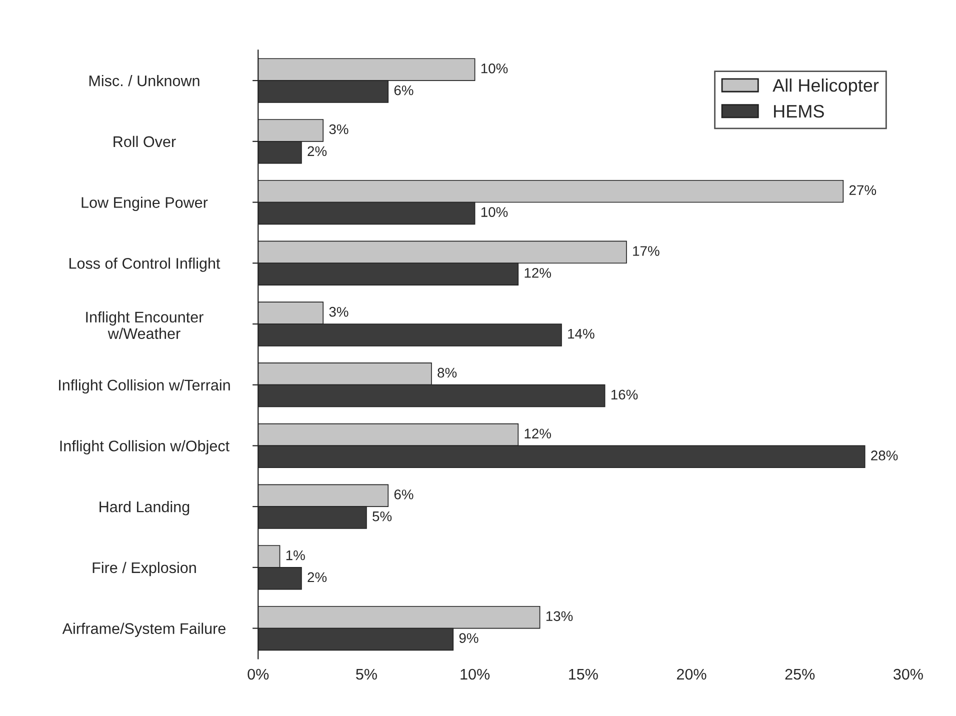 This screenshot has height=716, width=956. What do you see at coordinates (624, 395) in the screenshot?
I see `data-label: 16%` at bounding box center [624, 395].